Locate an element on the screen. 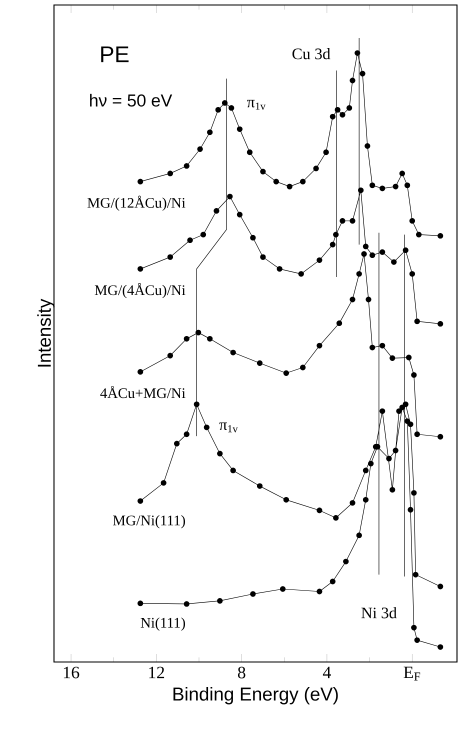 Image resolution: width=461 pixels, height=732 pixels. annotation: Ni 3d is located at coordinates (379, 612).